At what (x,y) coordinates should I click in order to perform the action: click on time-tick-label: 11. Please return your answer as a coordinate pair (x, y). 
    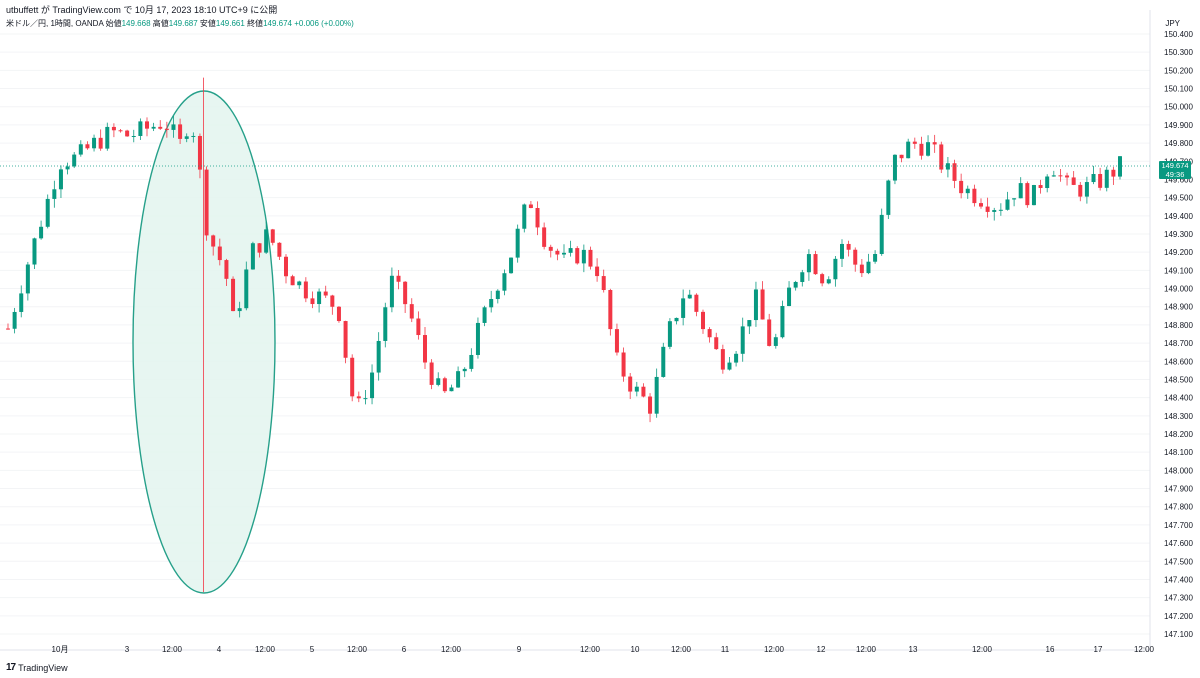
    Looking at the image, I should click on (725, 649).